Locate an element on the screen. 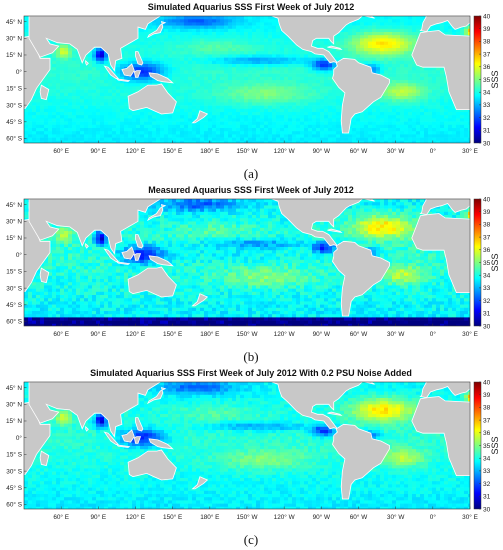 The width and height of the screenshot is (503, 550). panel-label: (b) is located at coordinates (250, 356).